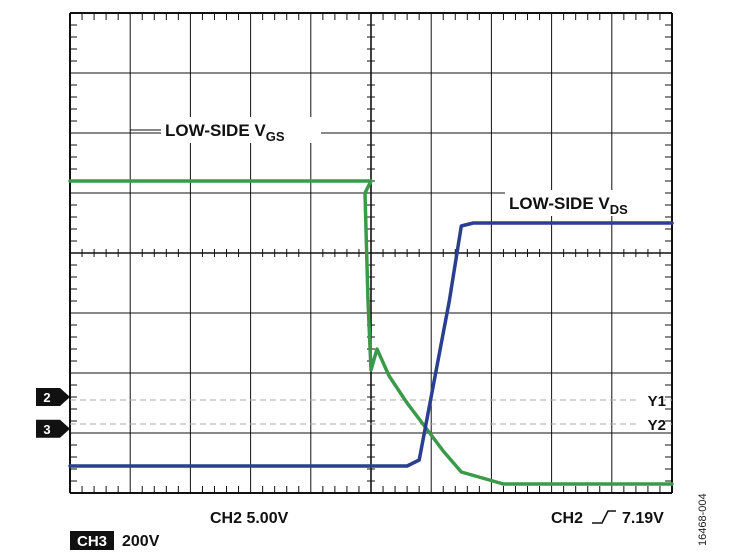 The image size is (740, 556). Describe the element at coordinates (141, 541) in the screenshot. I see `ch3-scale-readout: 200V` at that location.